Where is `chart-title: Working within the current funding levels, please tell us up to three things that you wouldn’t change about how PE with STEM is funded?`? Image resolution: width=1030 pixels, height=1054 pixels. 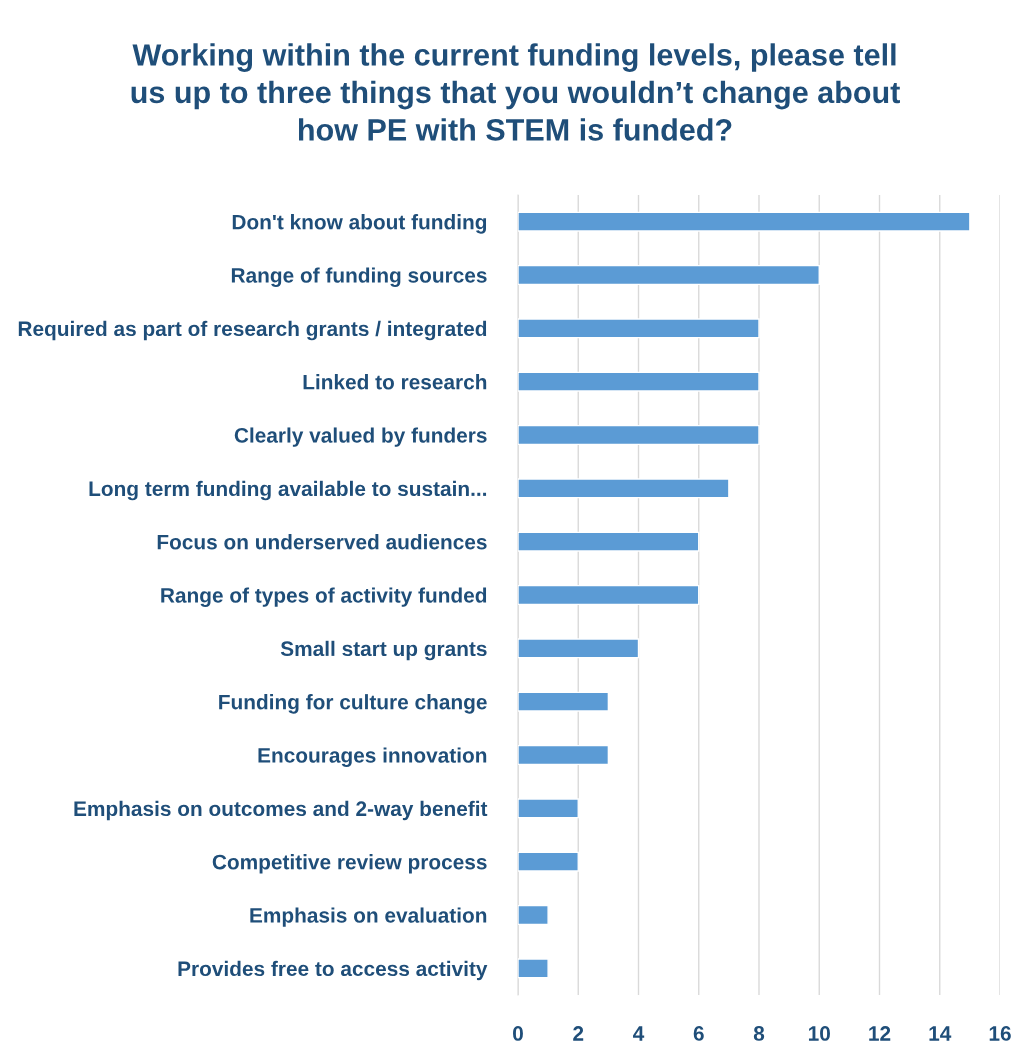
chart-title: Working within the current funding levels, please tell us up to three things that you wouldn’t change about how PE with STEM is funded? is located at coordinates (515, 92).